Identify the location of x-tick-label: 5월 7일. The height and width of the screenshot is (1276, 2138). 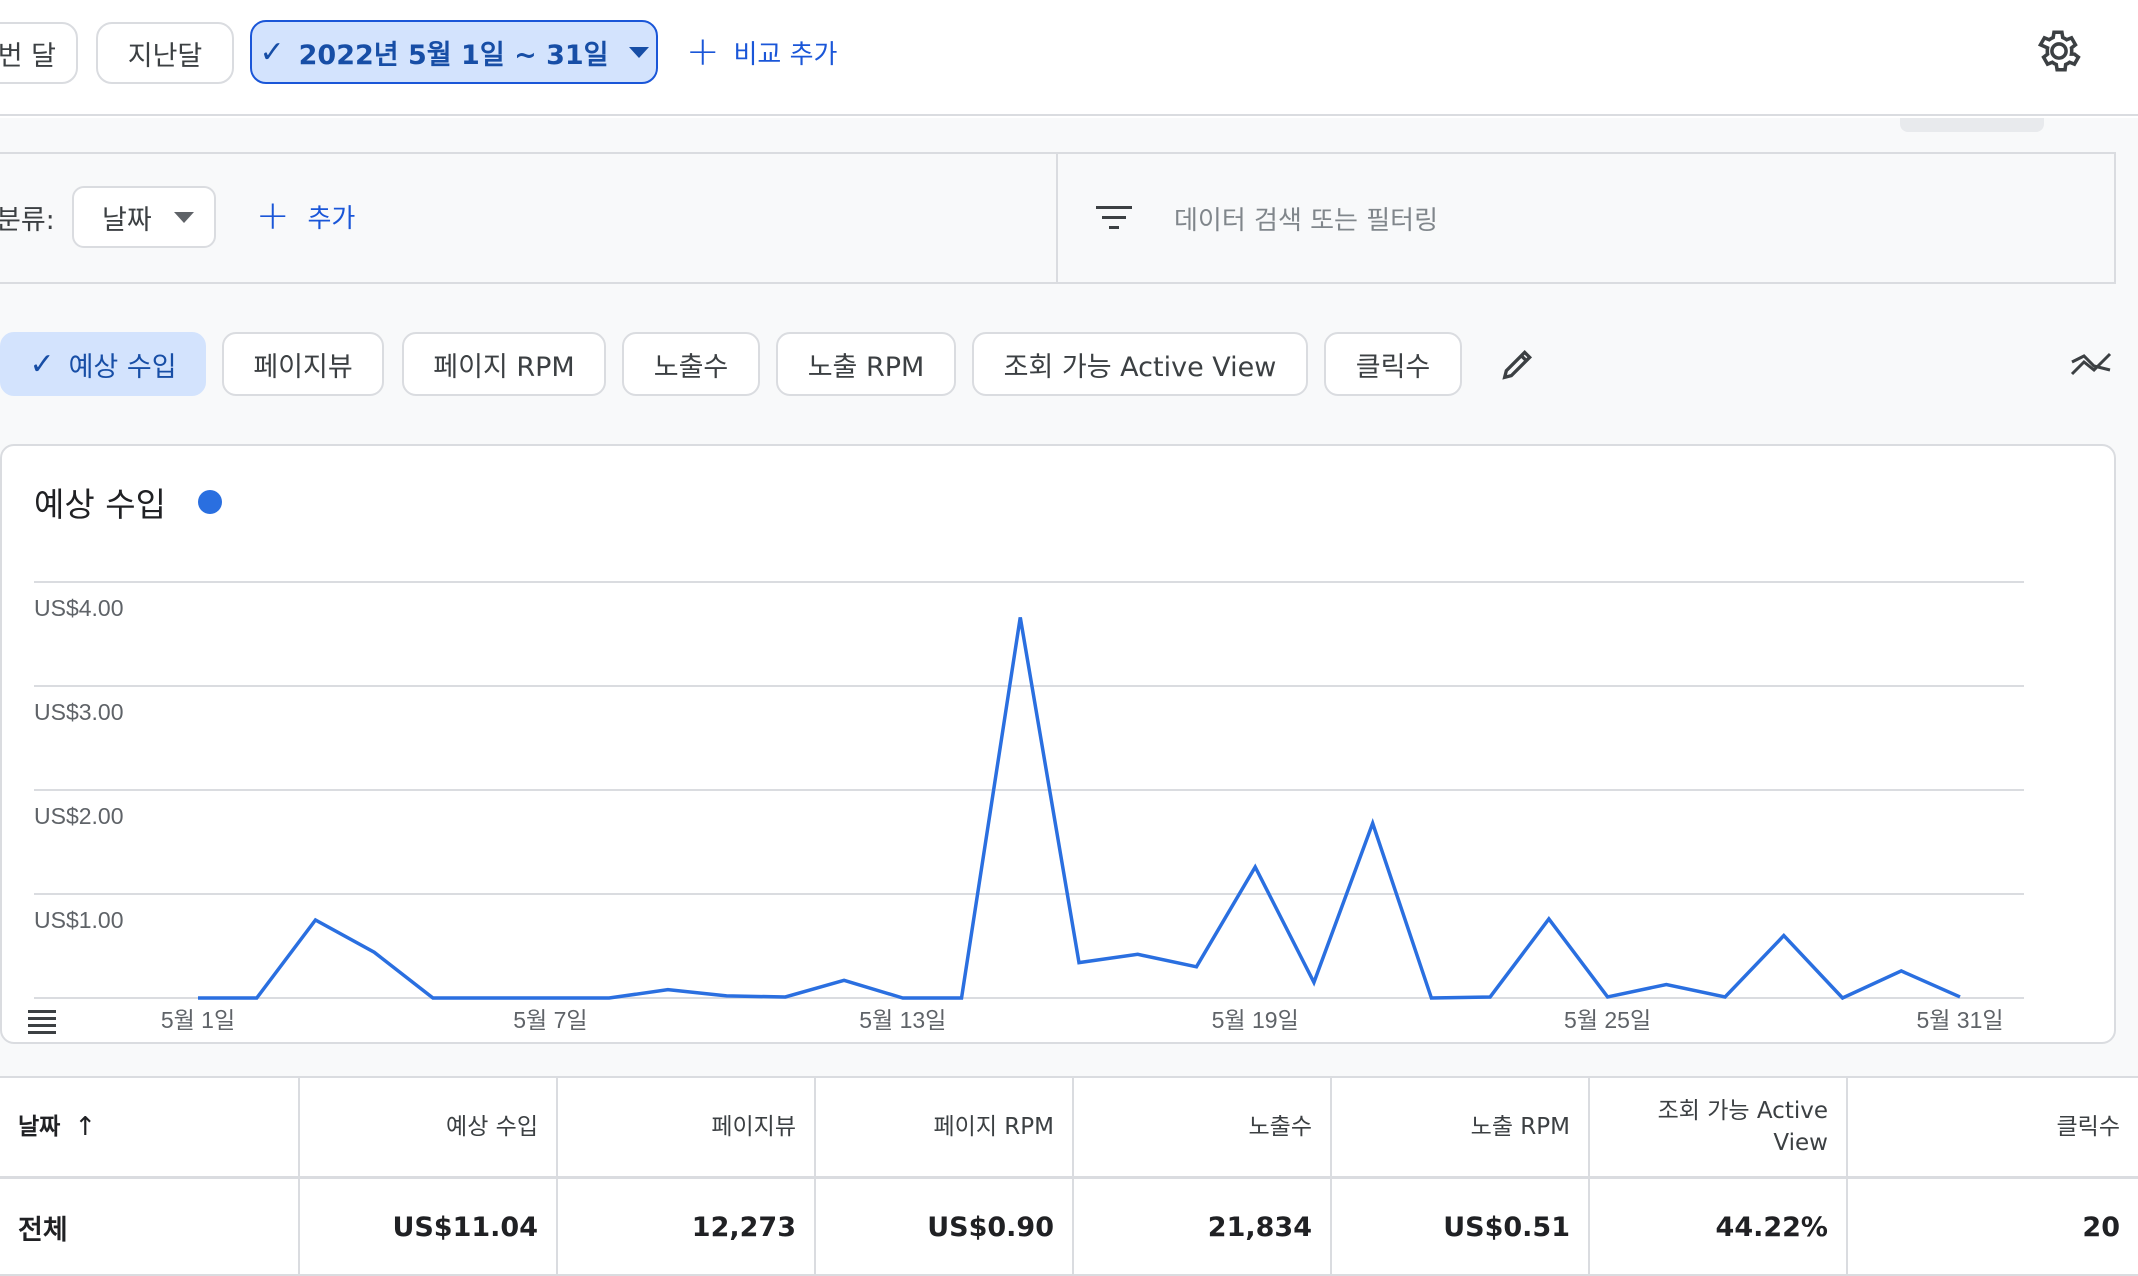
(550, 1020).